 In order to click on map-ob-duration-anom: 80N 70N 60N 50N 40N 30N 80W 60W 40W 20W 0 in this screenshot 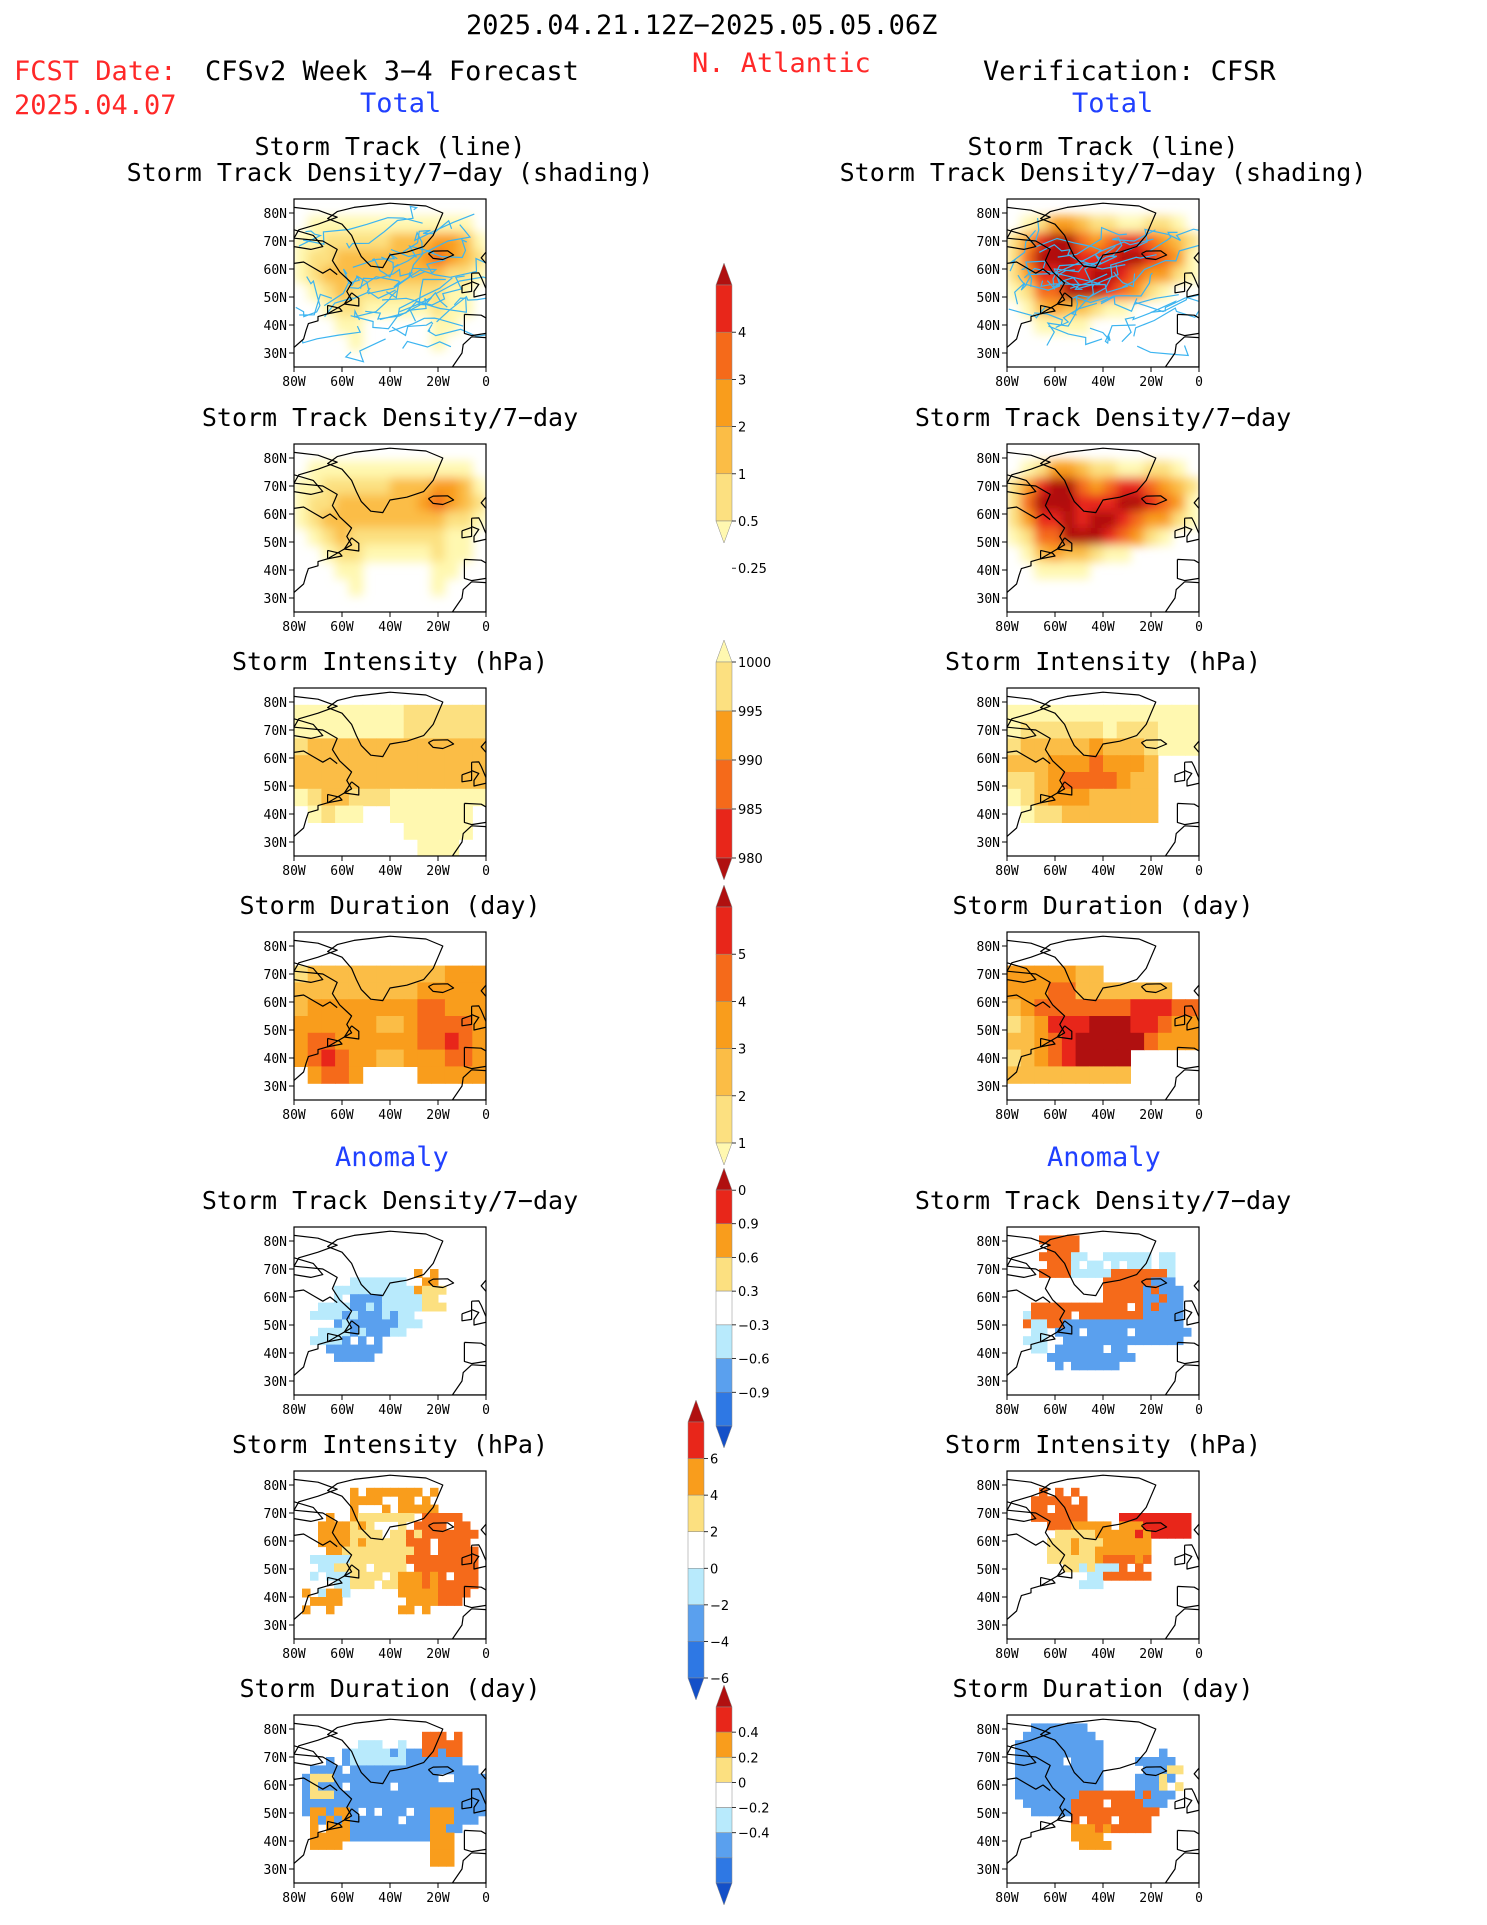, I will do `click(1083, 1809)`.